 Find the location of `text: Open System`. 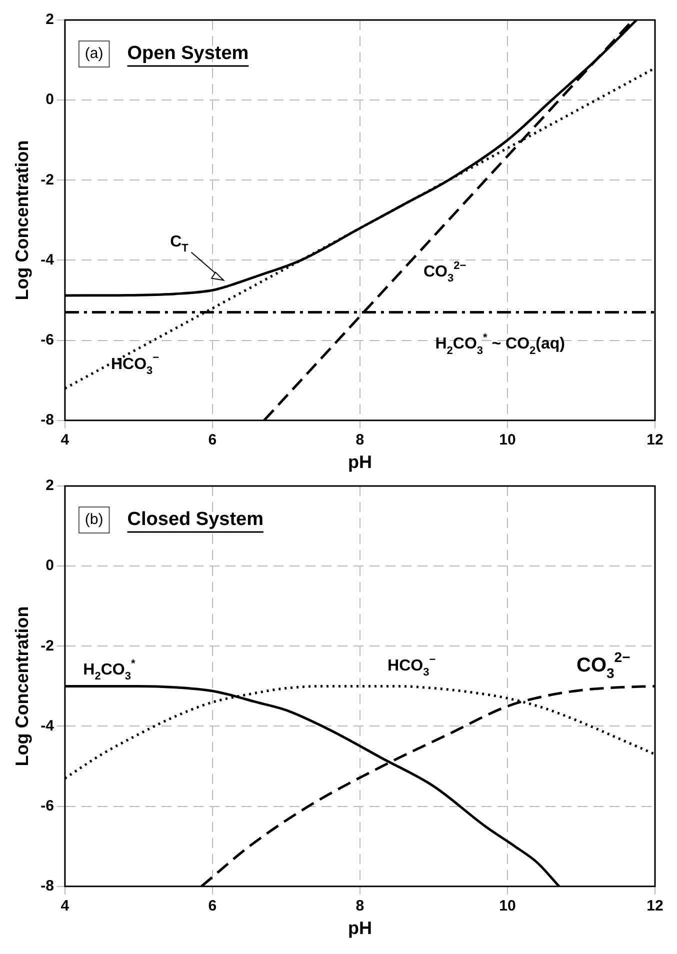

text: Open System is located at coordinates (188, 53).